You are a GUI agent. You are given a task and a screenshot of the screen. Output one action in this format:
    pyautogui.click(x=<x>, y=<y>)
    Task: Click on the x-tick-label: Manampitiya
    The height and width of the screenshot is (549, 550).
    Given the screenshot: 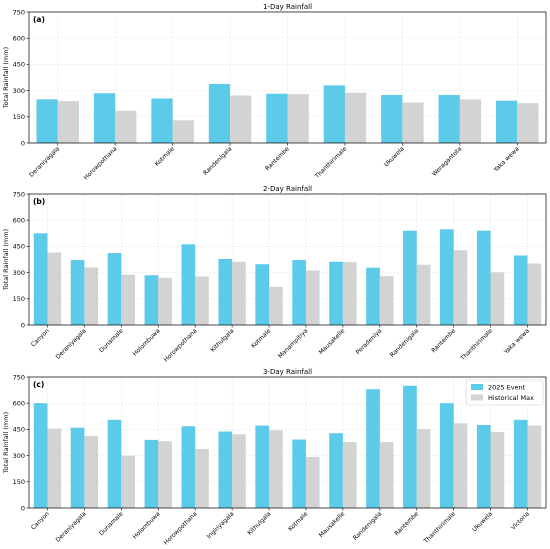 What is the action you would take?
    pyautogui.click(x=293, y=343)
    